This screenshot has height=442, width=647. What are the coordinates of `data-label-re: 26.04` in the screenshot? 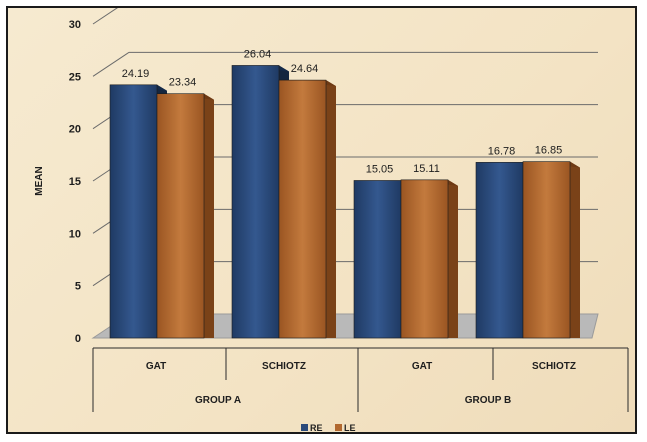 It's located at (258, 54).